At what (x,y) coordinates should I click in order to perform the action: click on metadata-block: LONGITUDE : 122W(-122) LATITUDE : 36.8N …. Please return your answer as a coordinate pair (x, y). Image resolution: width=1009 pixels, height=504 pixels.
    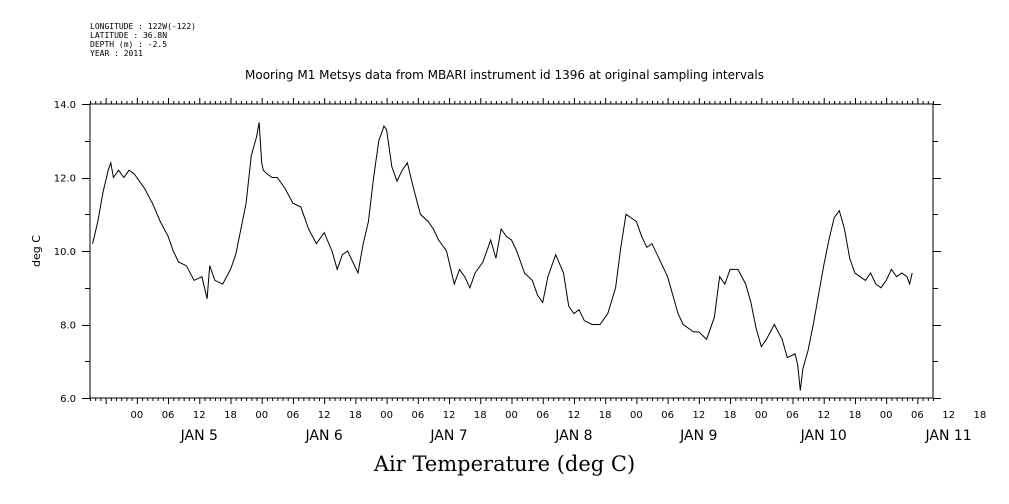
    Looking at the image, I should click on (143, 40).